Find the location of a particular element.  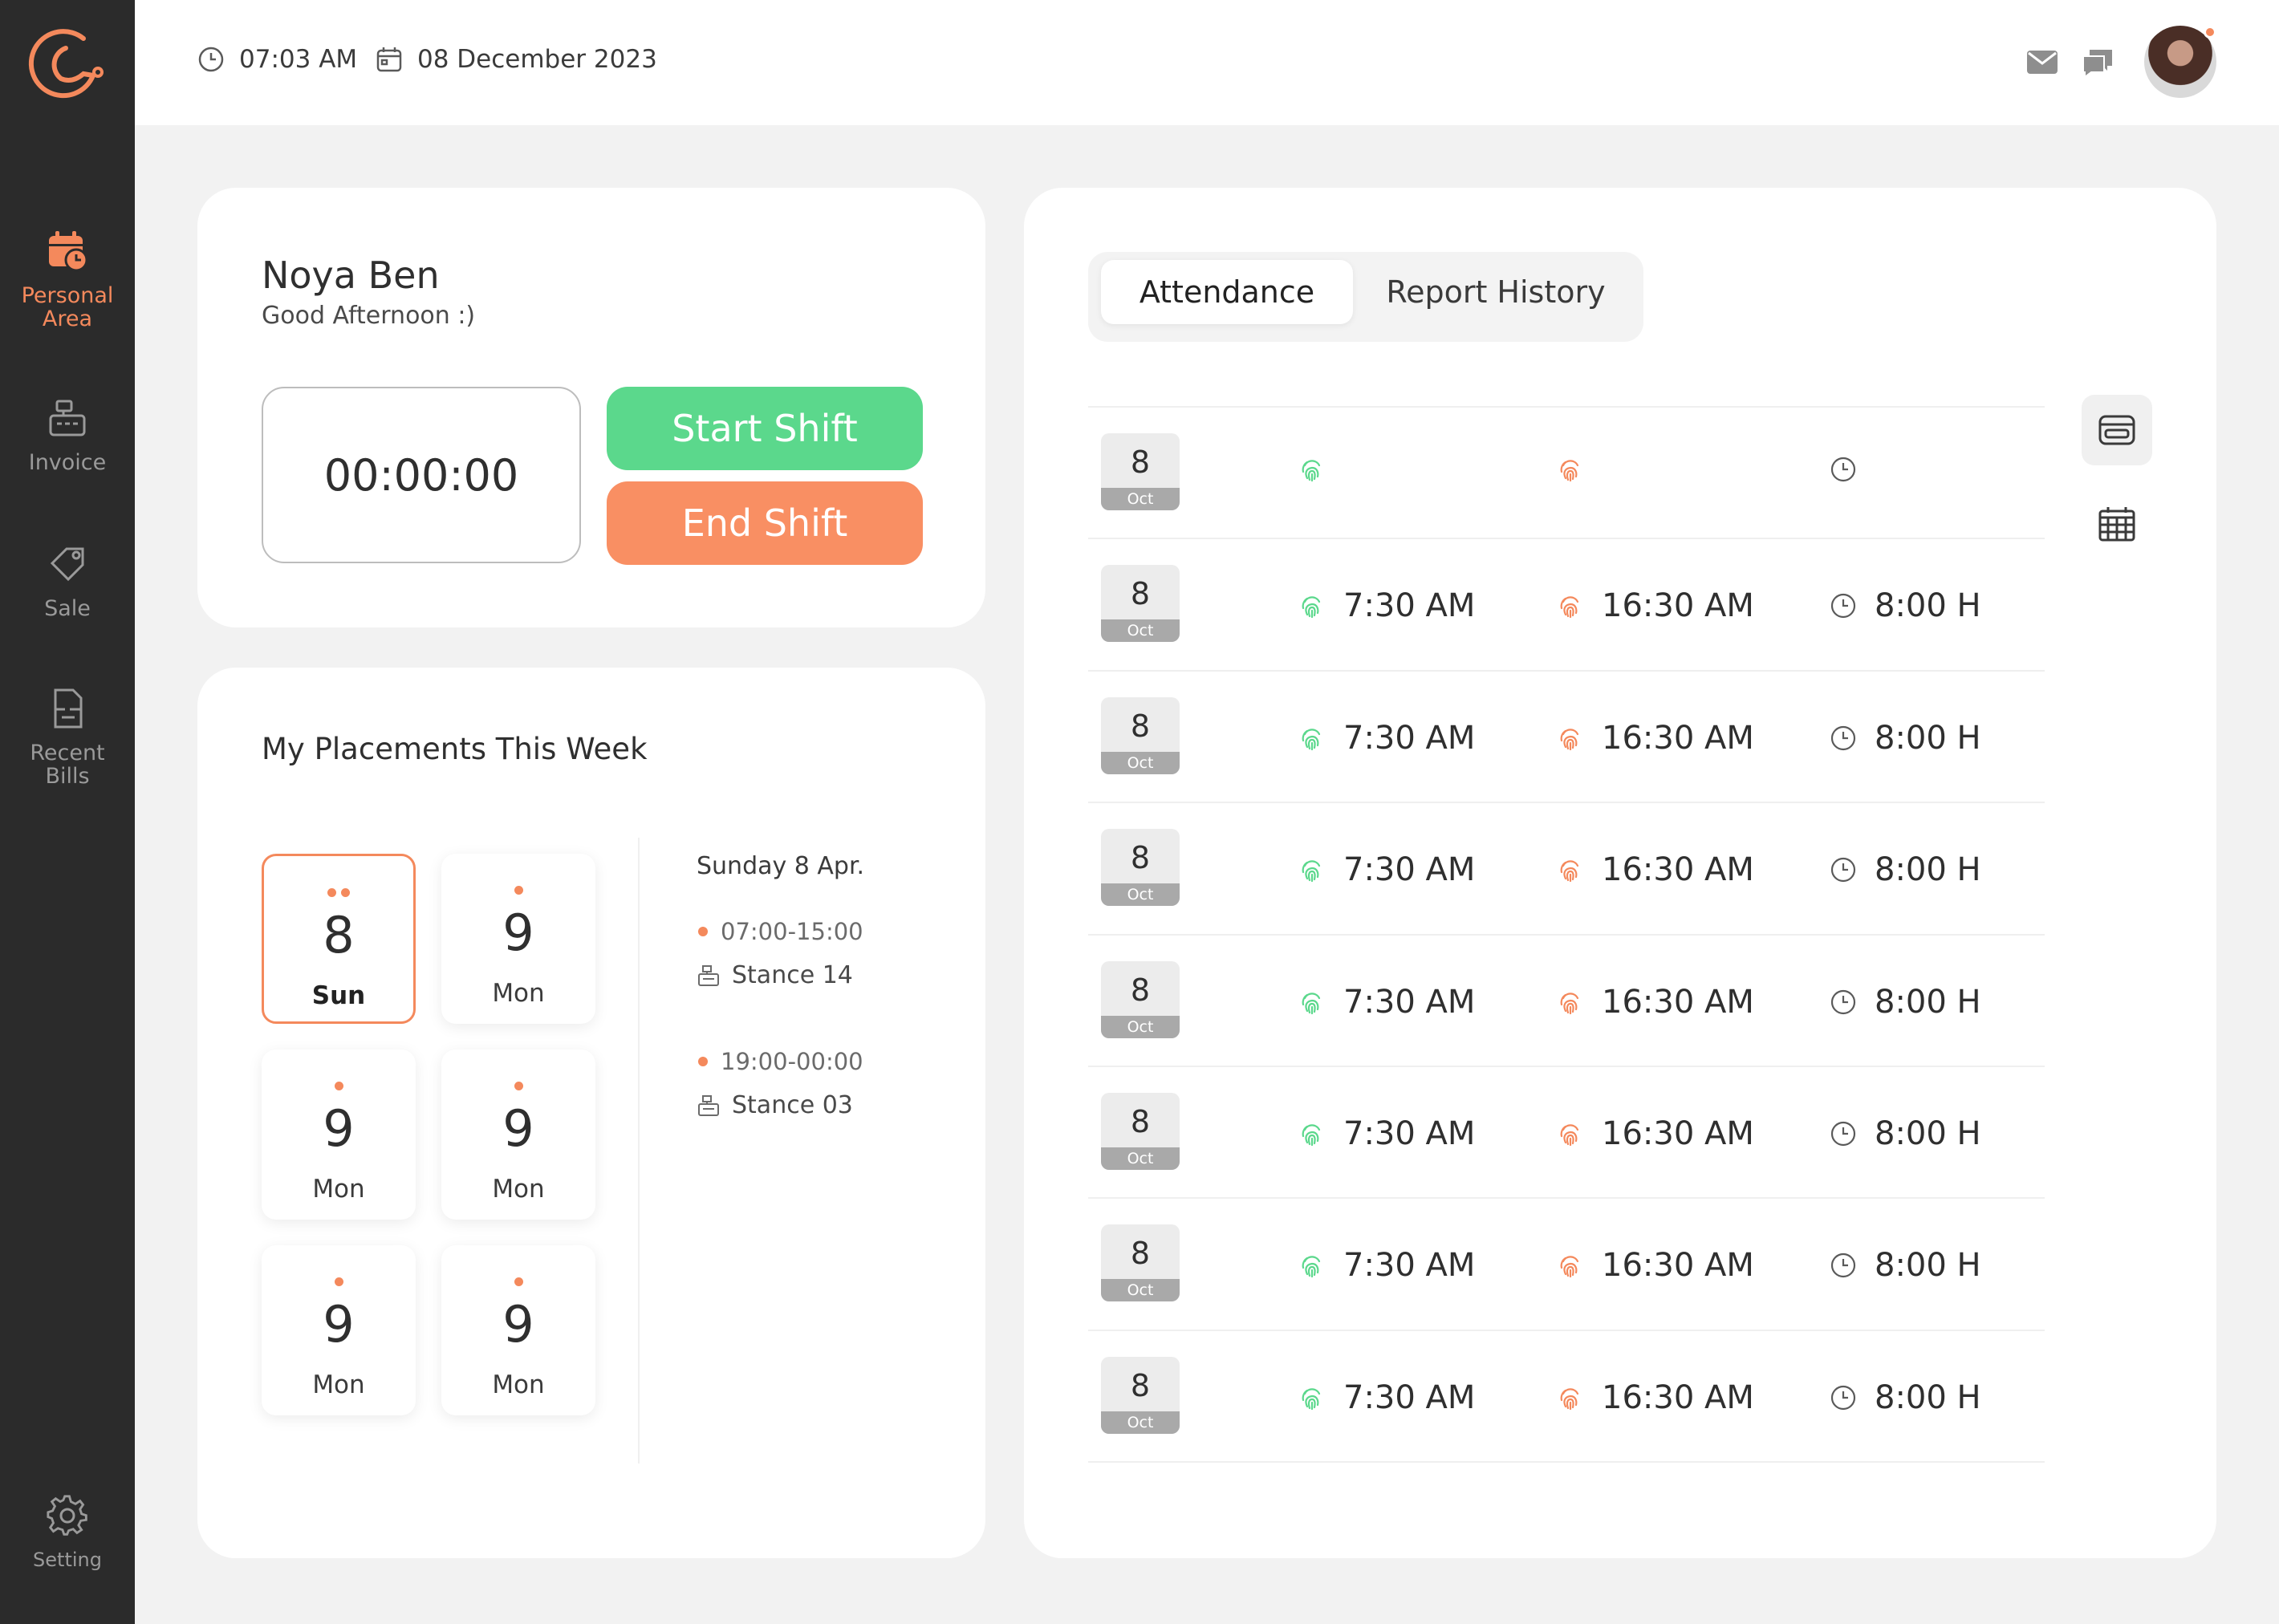

clock-out-cell is located at coordinates (1579, 469).